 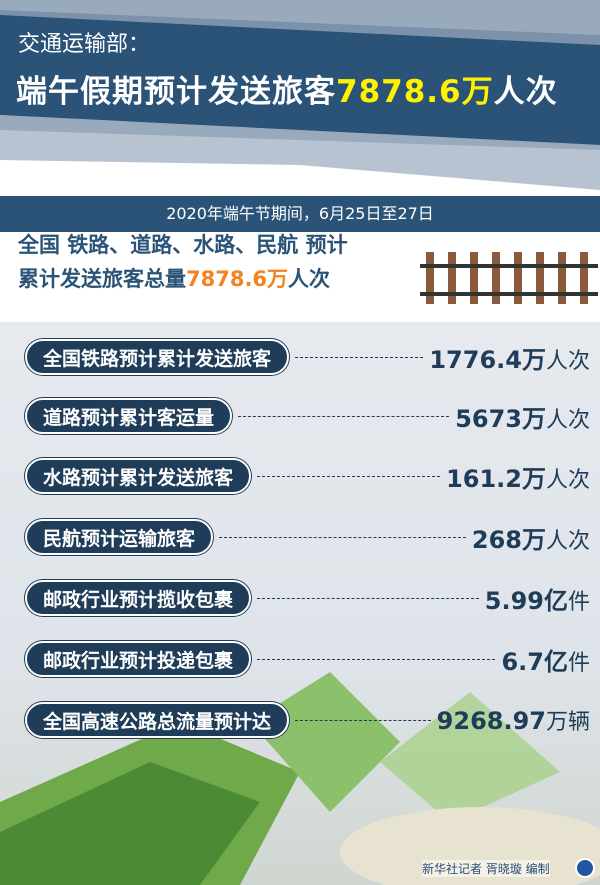 What do you see at coordinates (309, 279) in the screenshot?
I see `summary-suffix: 人次` at bounding box center [309, 279].